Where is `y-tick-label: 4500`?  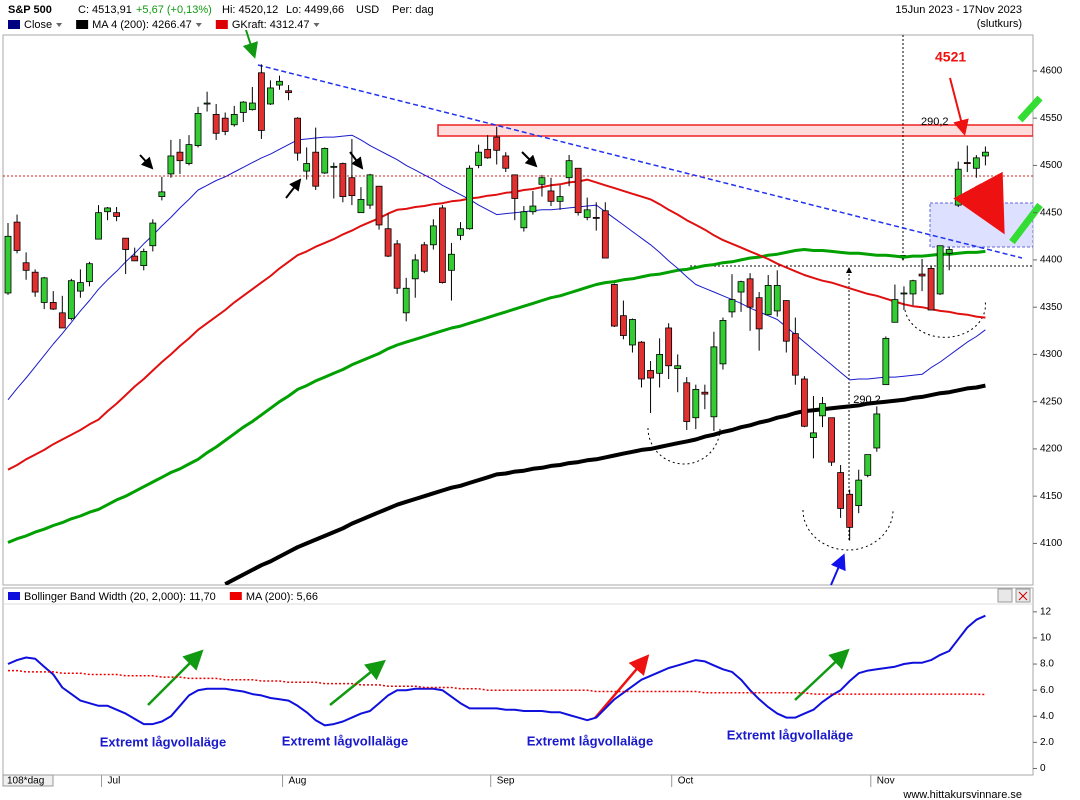
y-tick-label: 4500 is located at coordinates (1051, 165).